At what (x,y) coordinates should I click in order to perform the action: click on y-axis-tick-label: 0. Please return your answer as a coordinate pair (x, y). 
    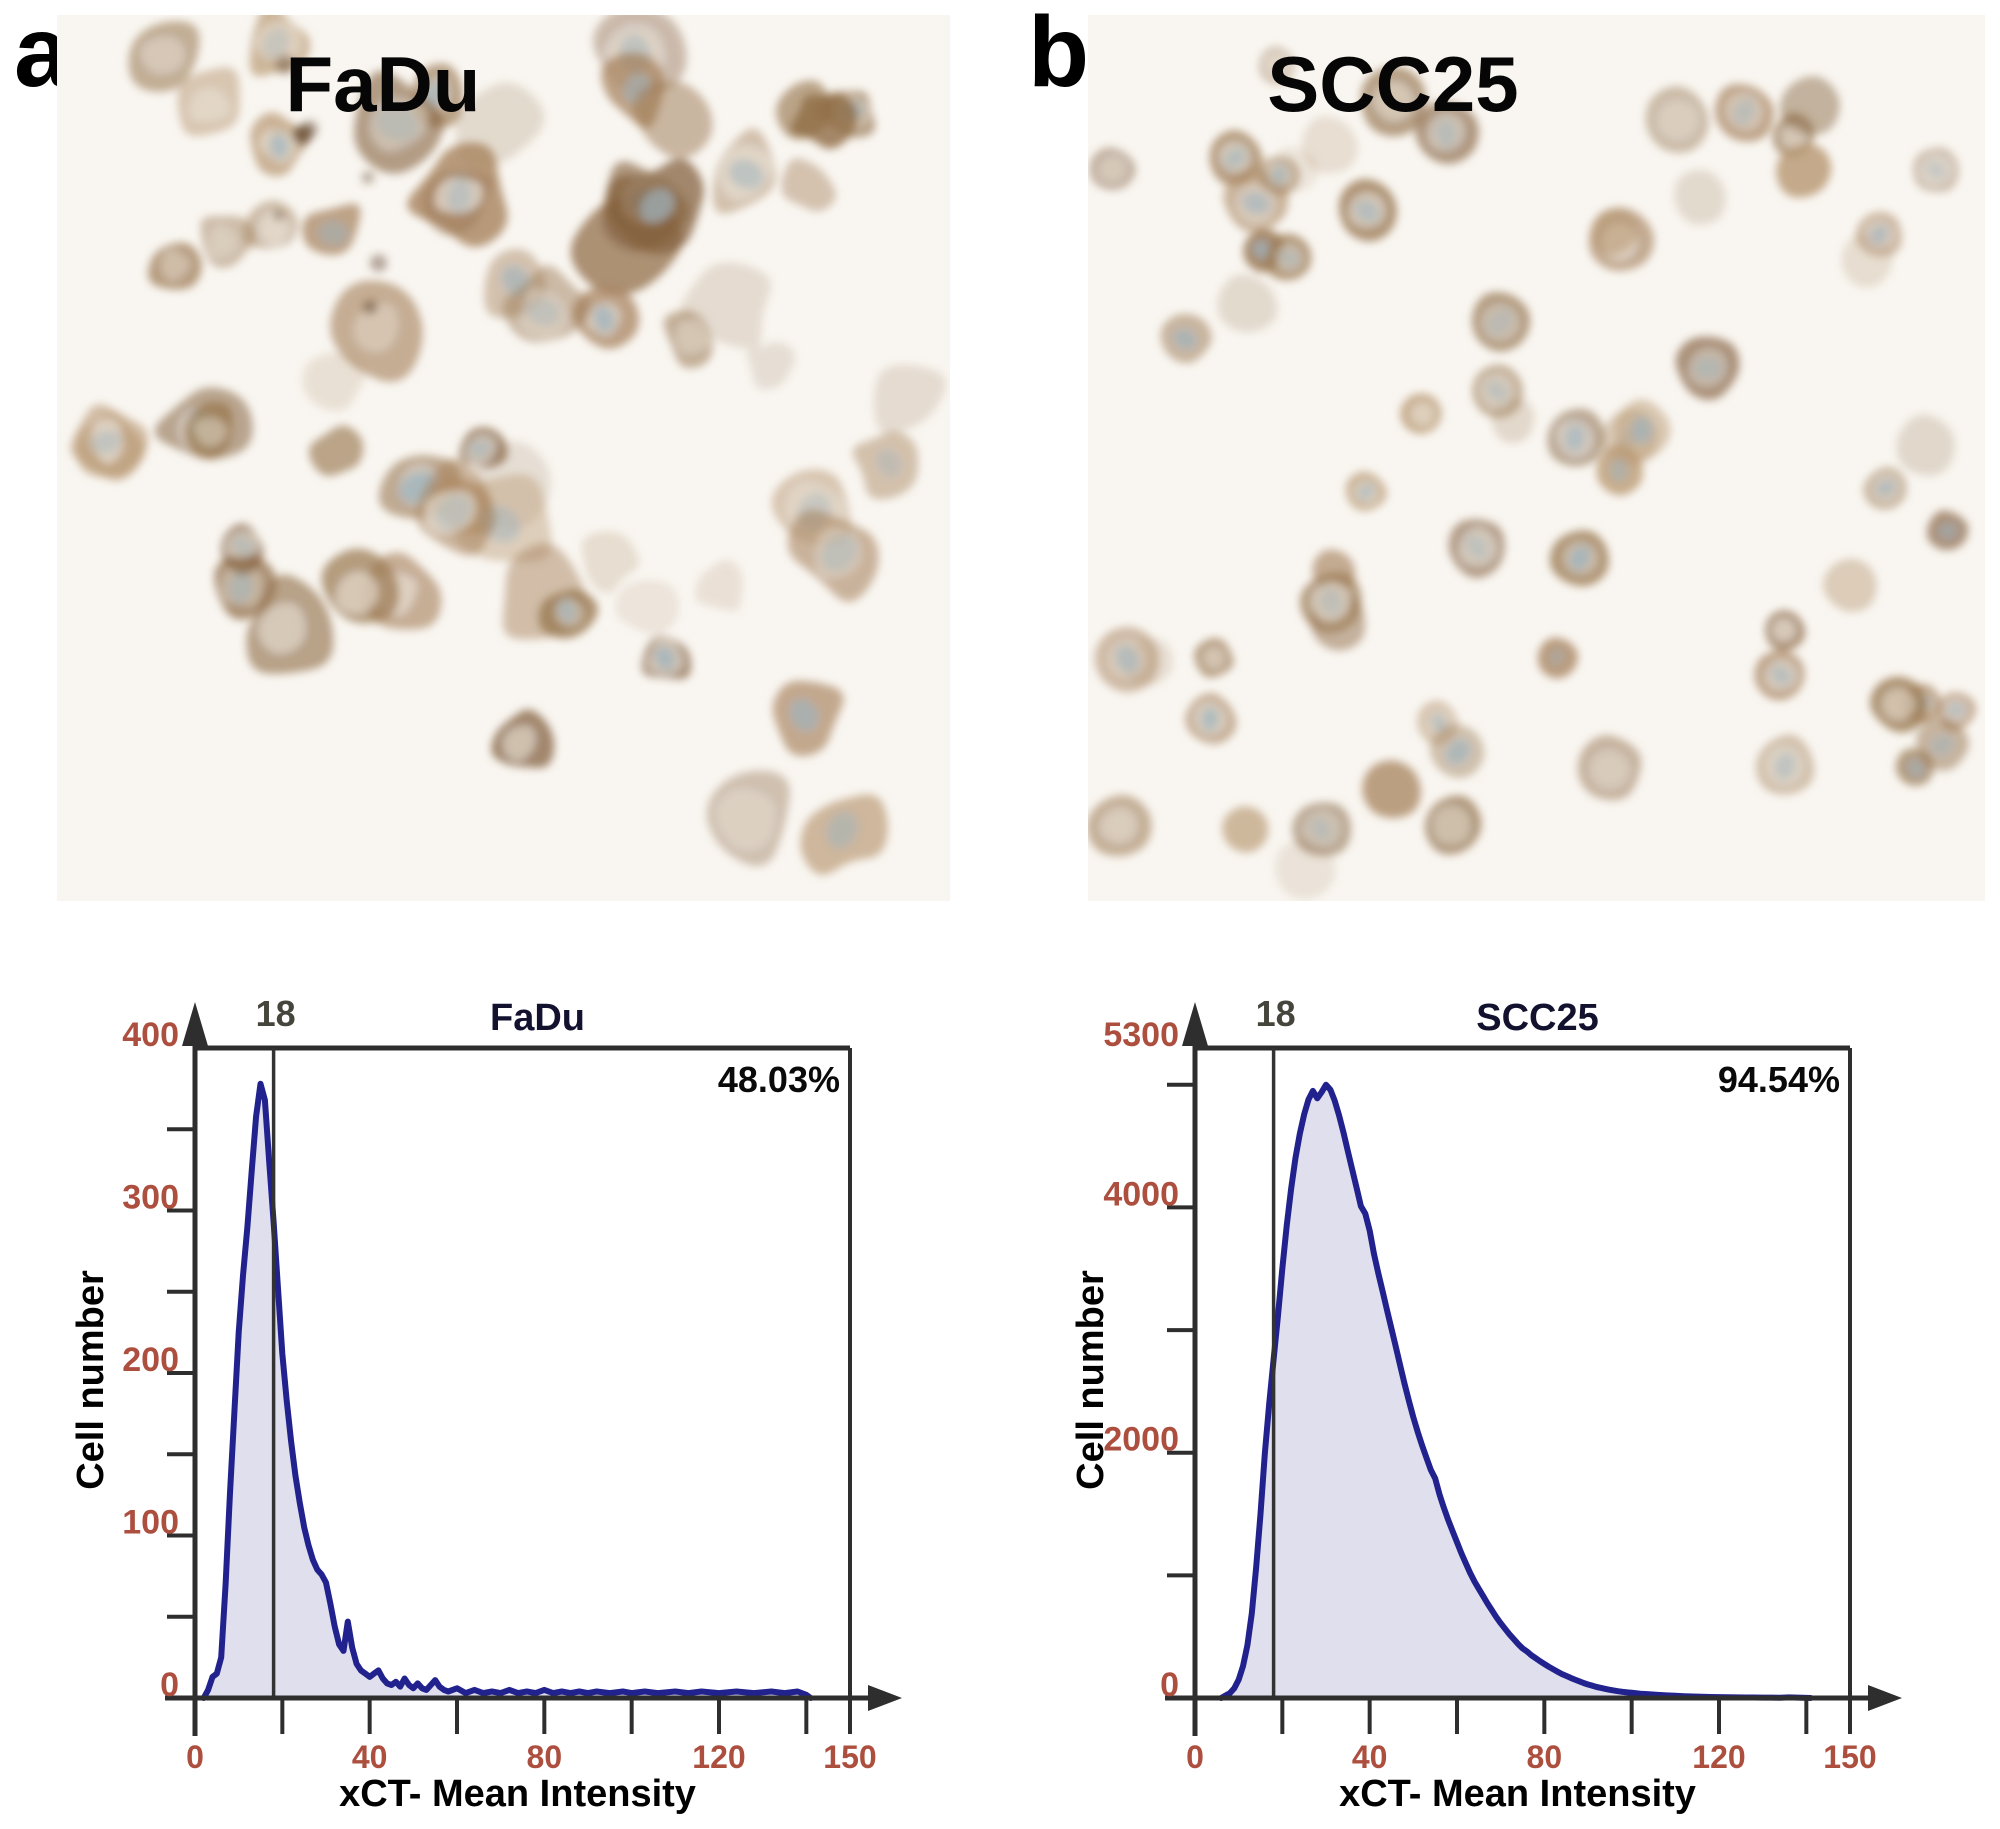
    Looking at the image, I should click on (169, 1685).